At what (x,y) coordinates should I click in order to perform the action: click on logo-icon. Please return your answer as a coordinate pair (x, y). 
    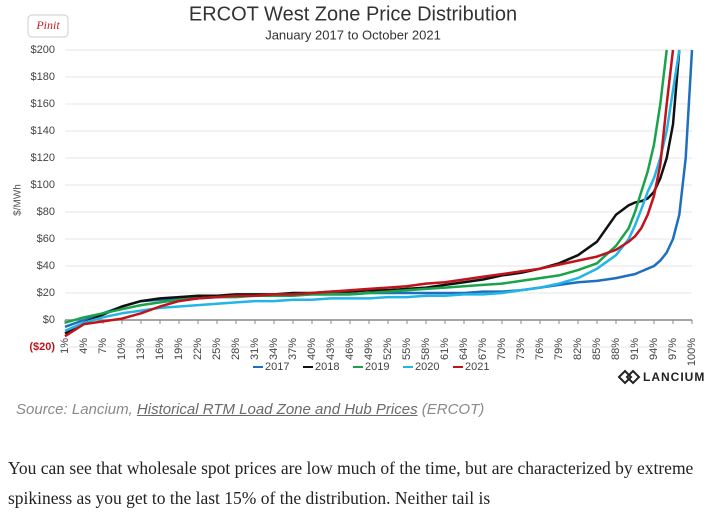
    Looking at the image, I should click on (629, 377).